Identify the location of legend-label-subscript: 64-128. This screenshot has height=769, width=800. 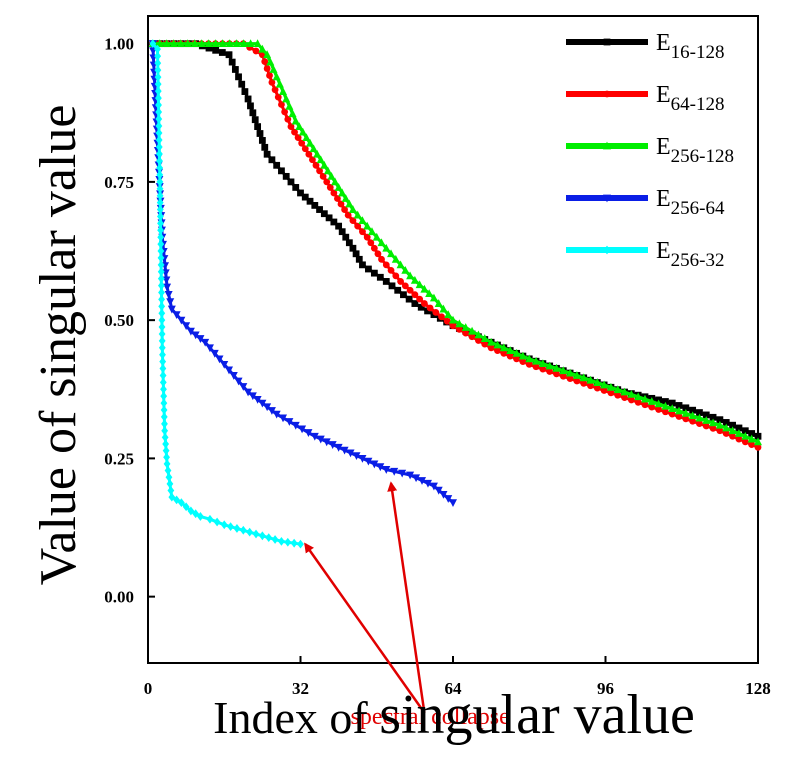
(698, 104).